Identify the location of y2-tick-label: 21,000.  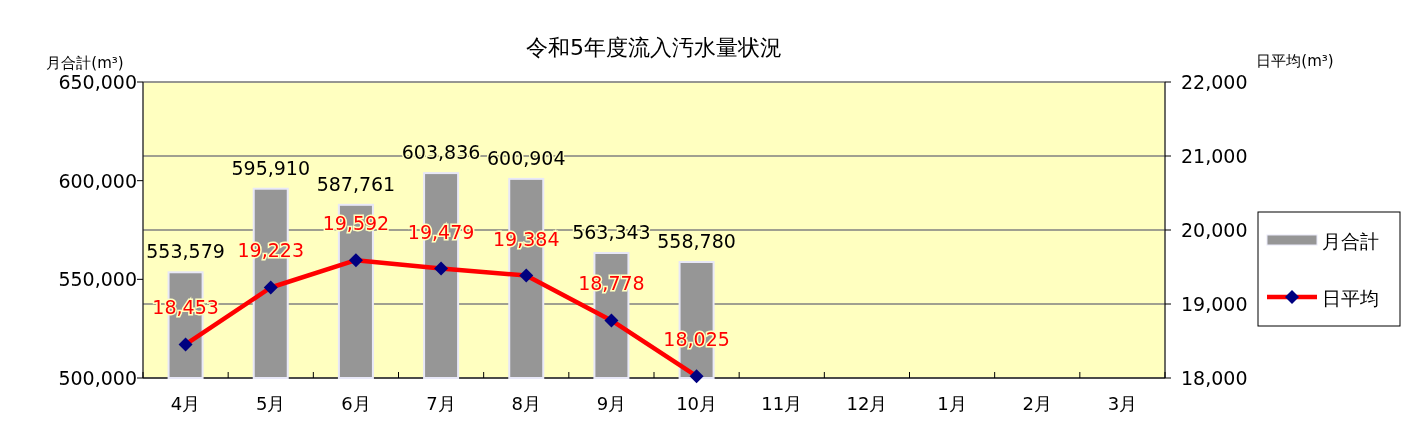
(1214, 156).